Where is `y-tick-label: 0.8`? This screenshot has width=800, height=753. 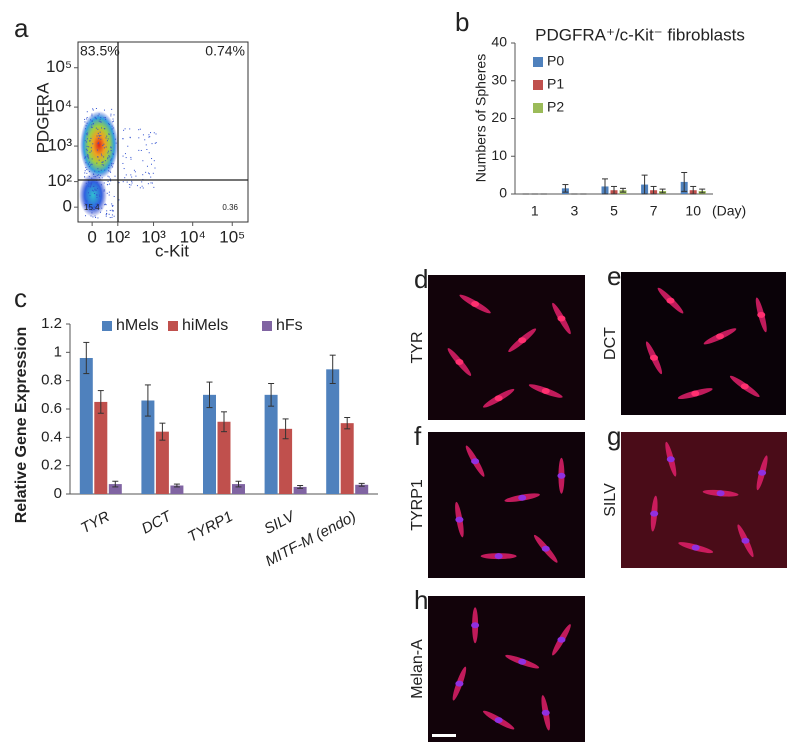 y-tick-label: 0.8 is located at coordinates (51, 380).